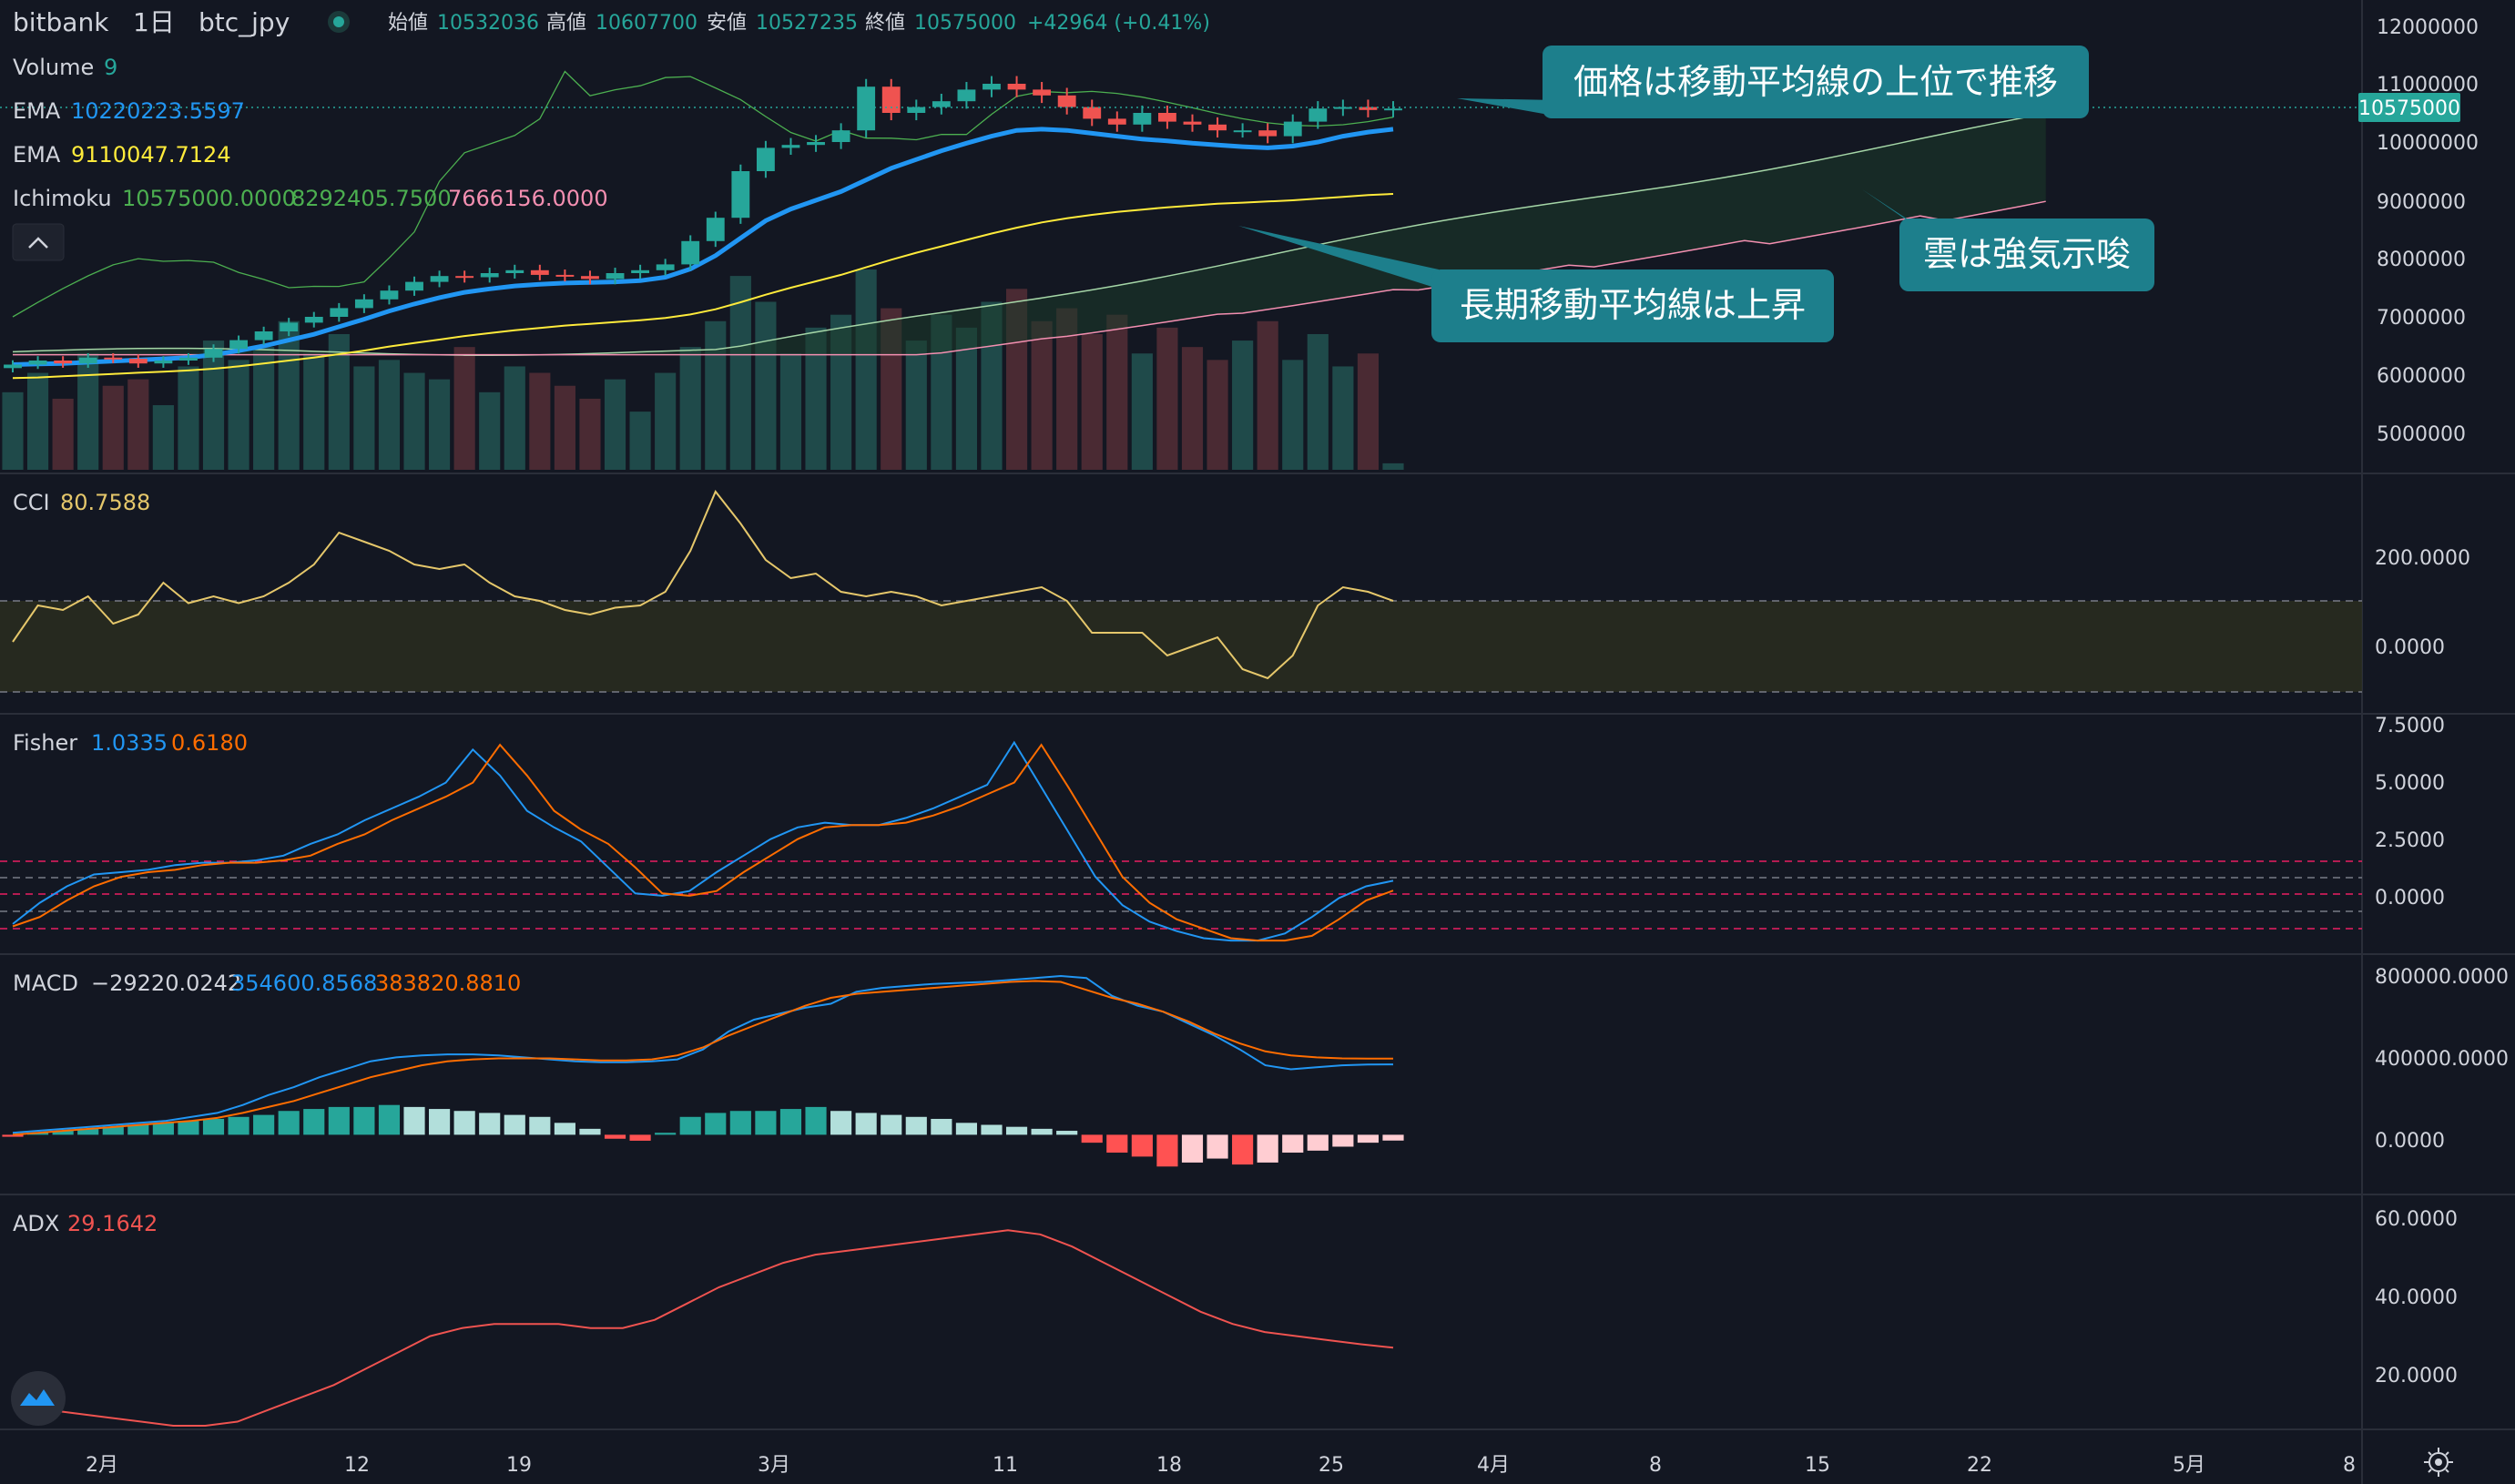  Describe the element at coordinates (1331, 1465) in the screenshot. I see `time-tick: 25` at that location.